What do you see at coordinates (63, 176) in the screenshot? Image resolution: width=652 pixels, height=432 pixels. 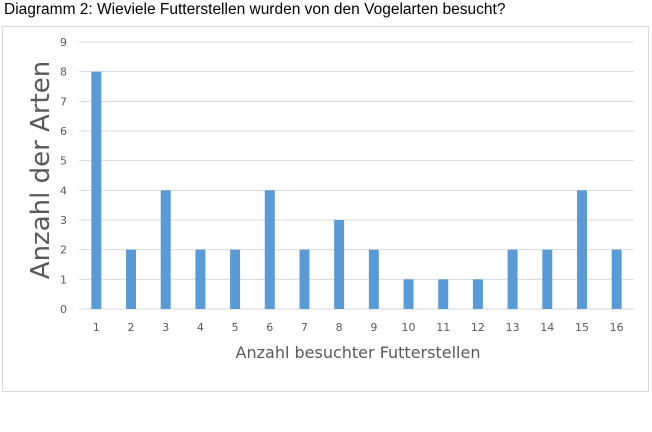 I see `y-axis-ticks: 0 1 2 3 4 5 6 7 8 9` at bounding box center [63, 176].